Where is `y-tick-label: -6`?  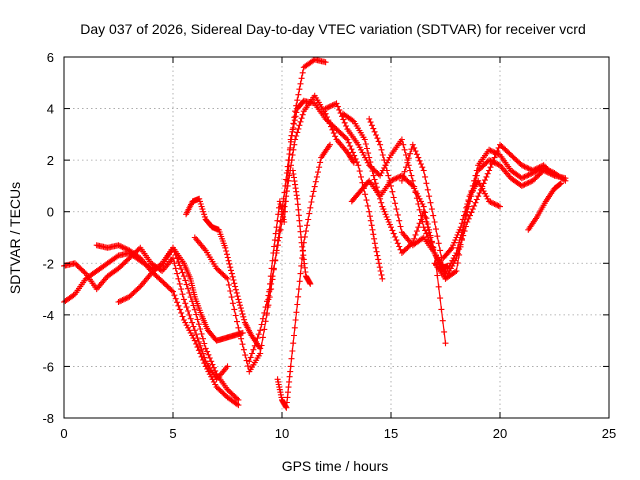 y-tick-label: -6 is located at coordinates (48, 366).